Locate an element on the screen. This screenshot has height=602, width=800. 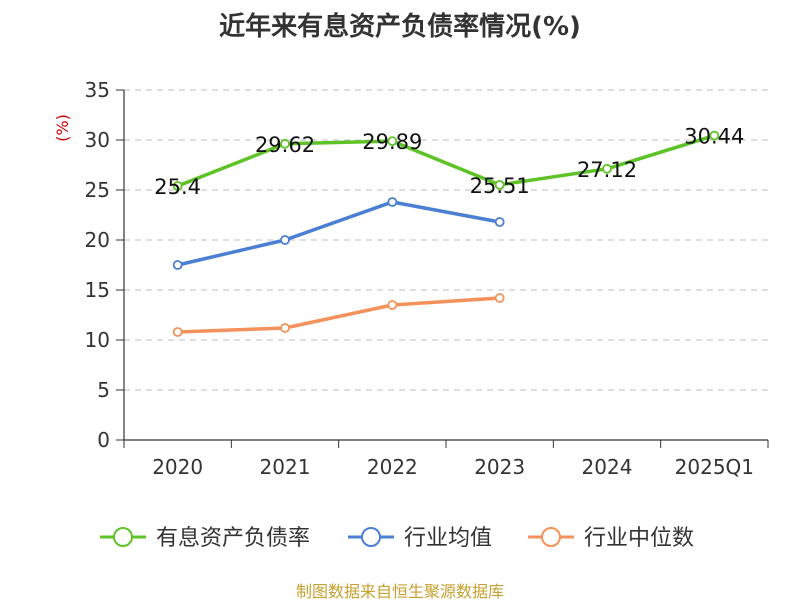
data-label: 29.62 is located at coordinates (285, 145).